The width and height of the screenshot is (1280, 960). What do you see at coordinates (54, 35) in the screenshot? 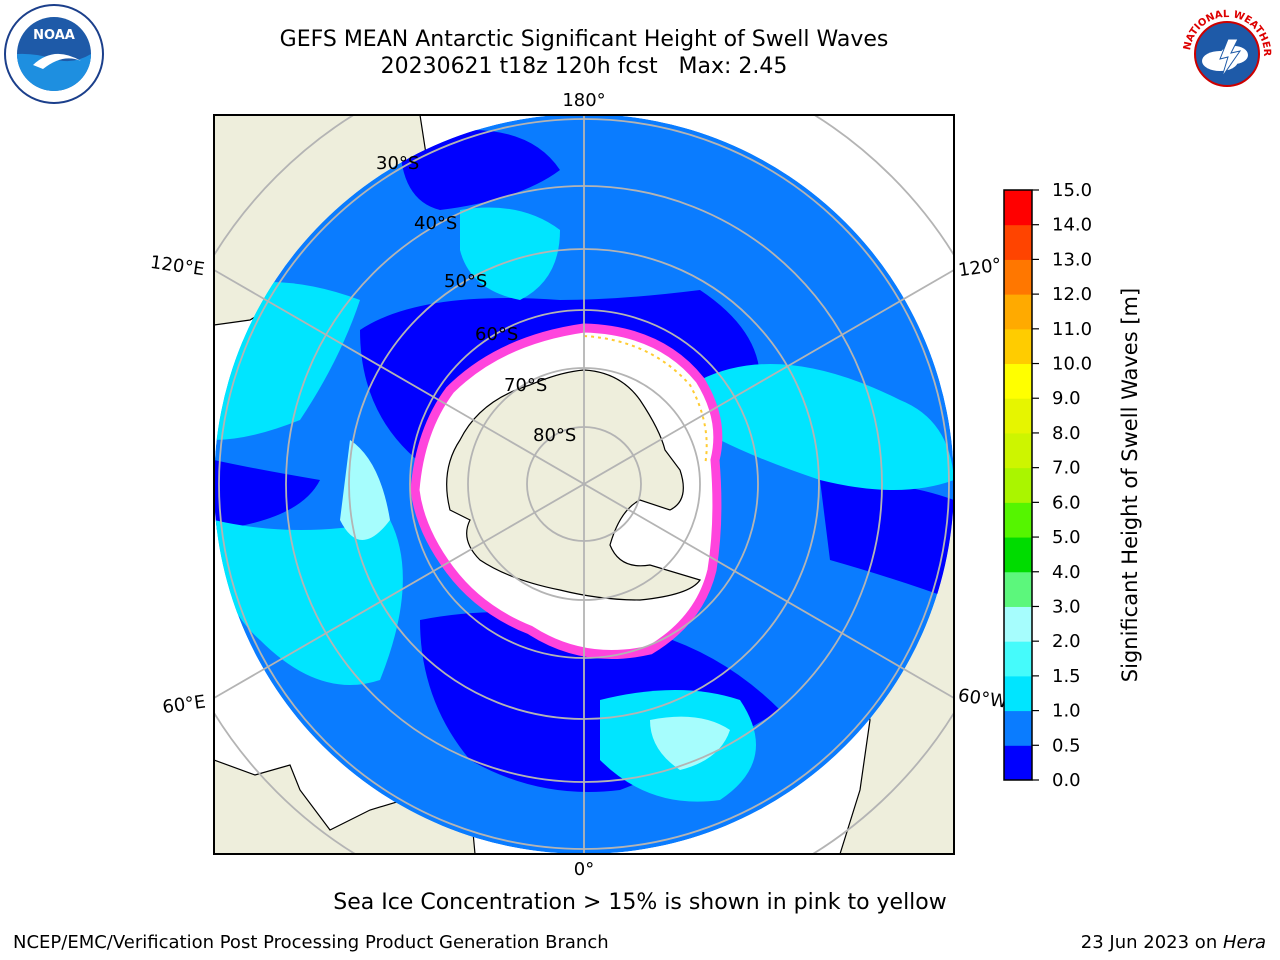
I see `noaa-logo-text: NOAA` at bounding box center [54, 35].